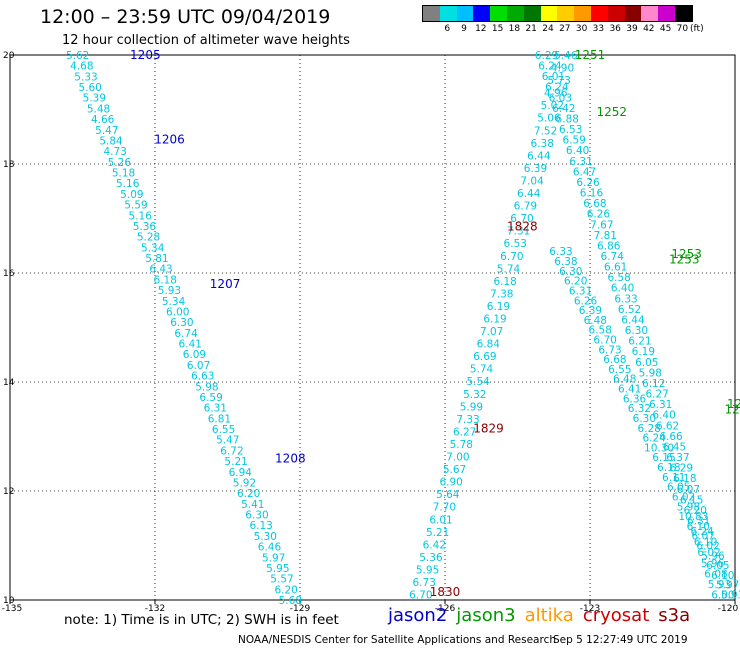 Image resolution: width=740 pixels, height=650 pixels. I want to click on swh-value: 5.39, so click(94, 99).